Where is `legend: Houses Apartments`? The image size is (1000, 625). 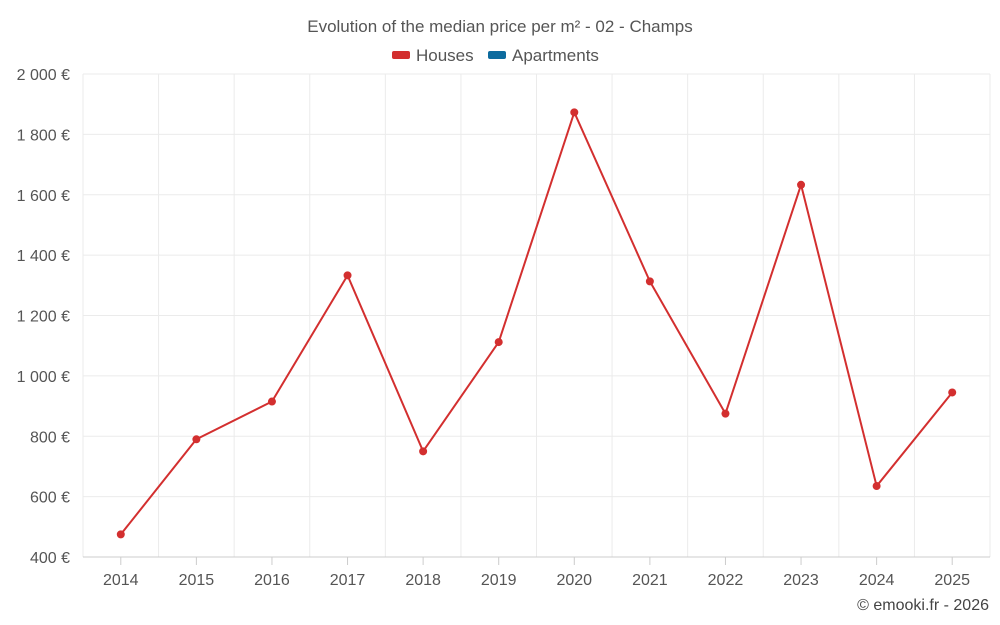
legend: Houses Apartments is located at coordinates (495, 55).